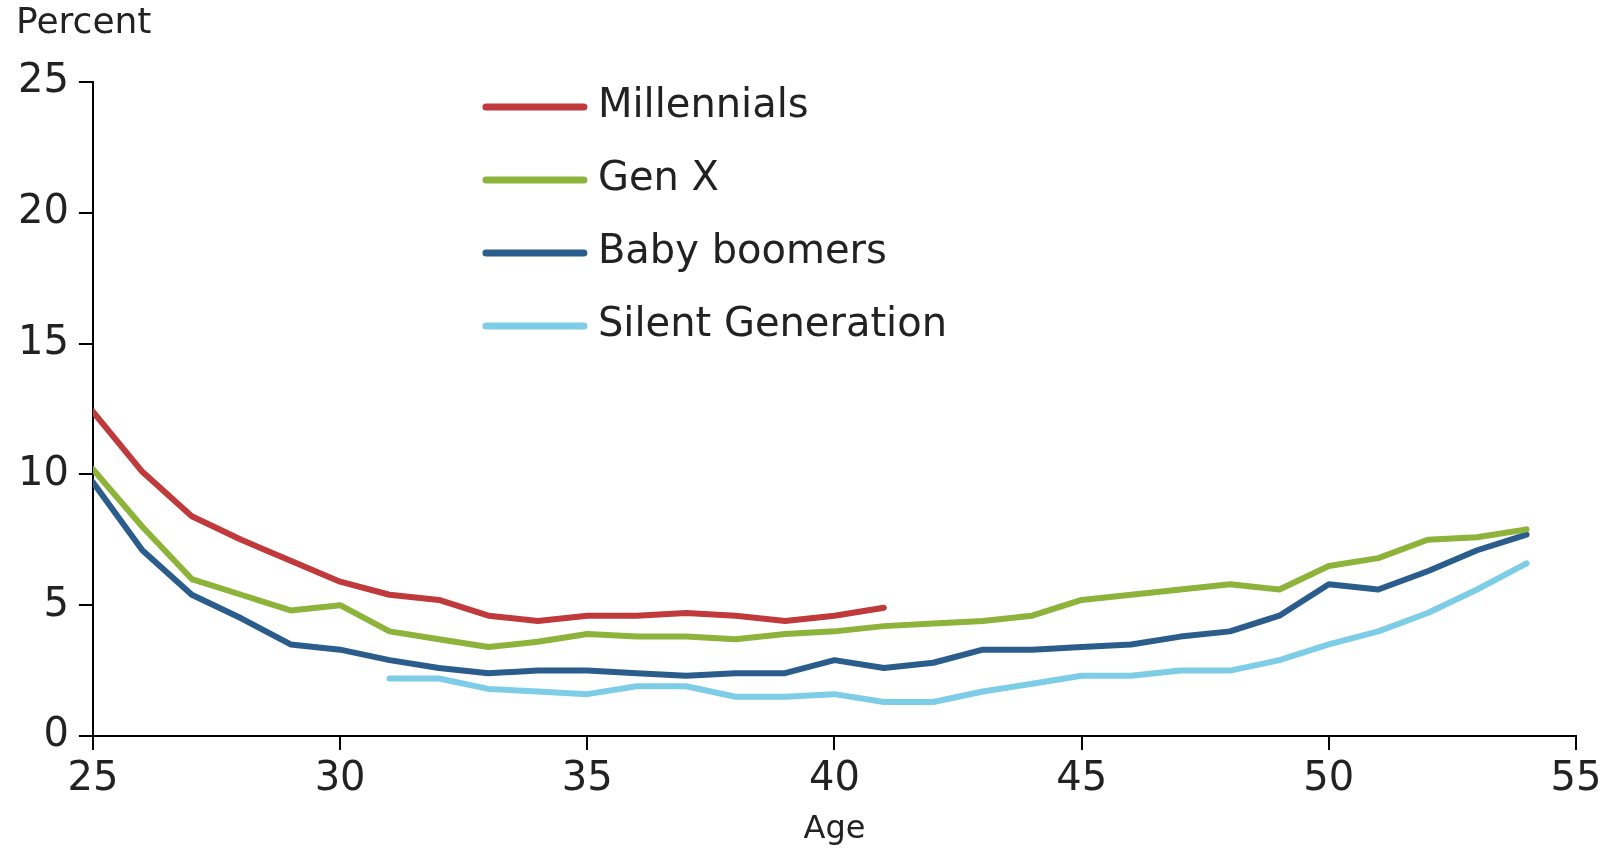 This screenshot has width=1616, height=848. Describe the element at coordinates (1082, 776) in the screenshot. I see `x-tick-label: 45` at that location.